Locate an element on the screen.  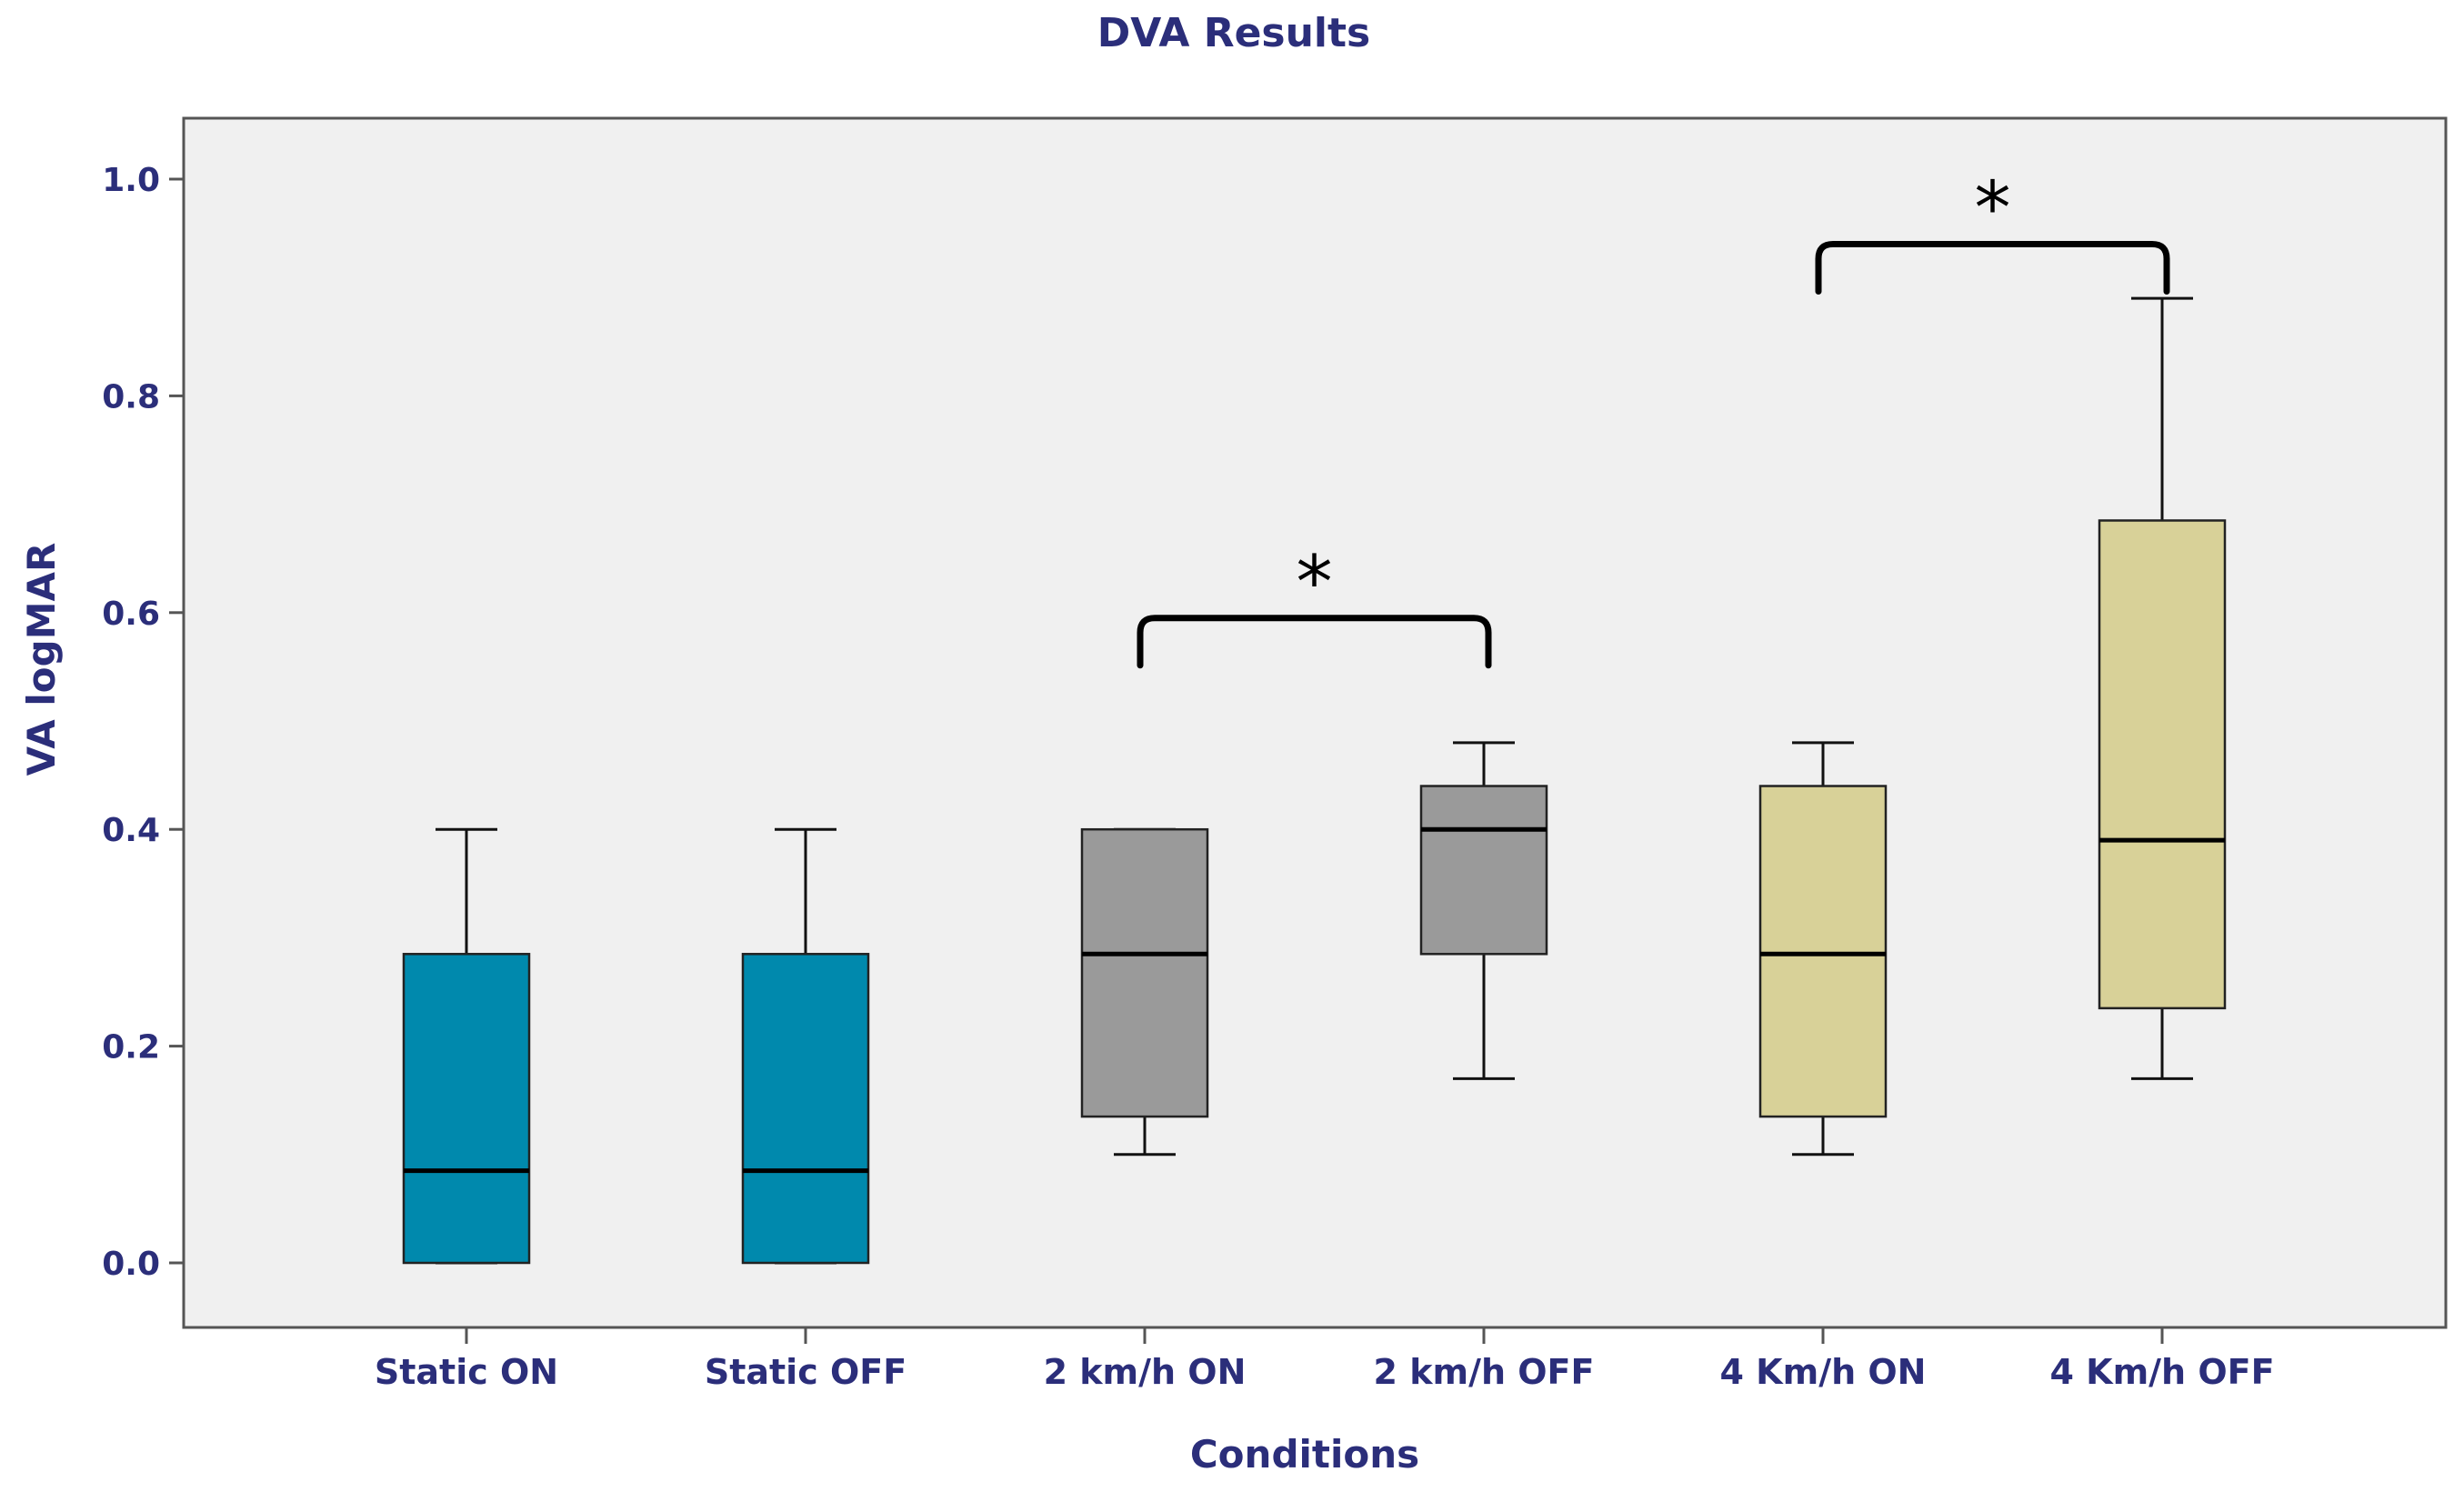
chart-title: DVA Results is located at coordinates (1234, 33).